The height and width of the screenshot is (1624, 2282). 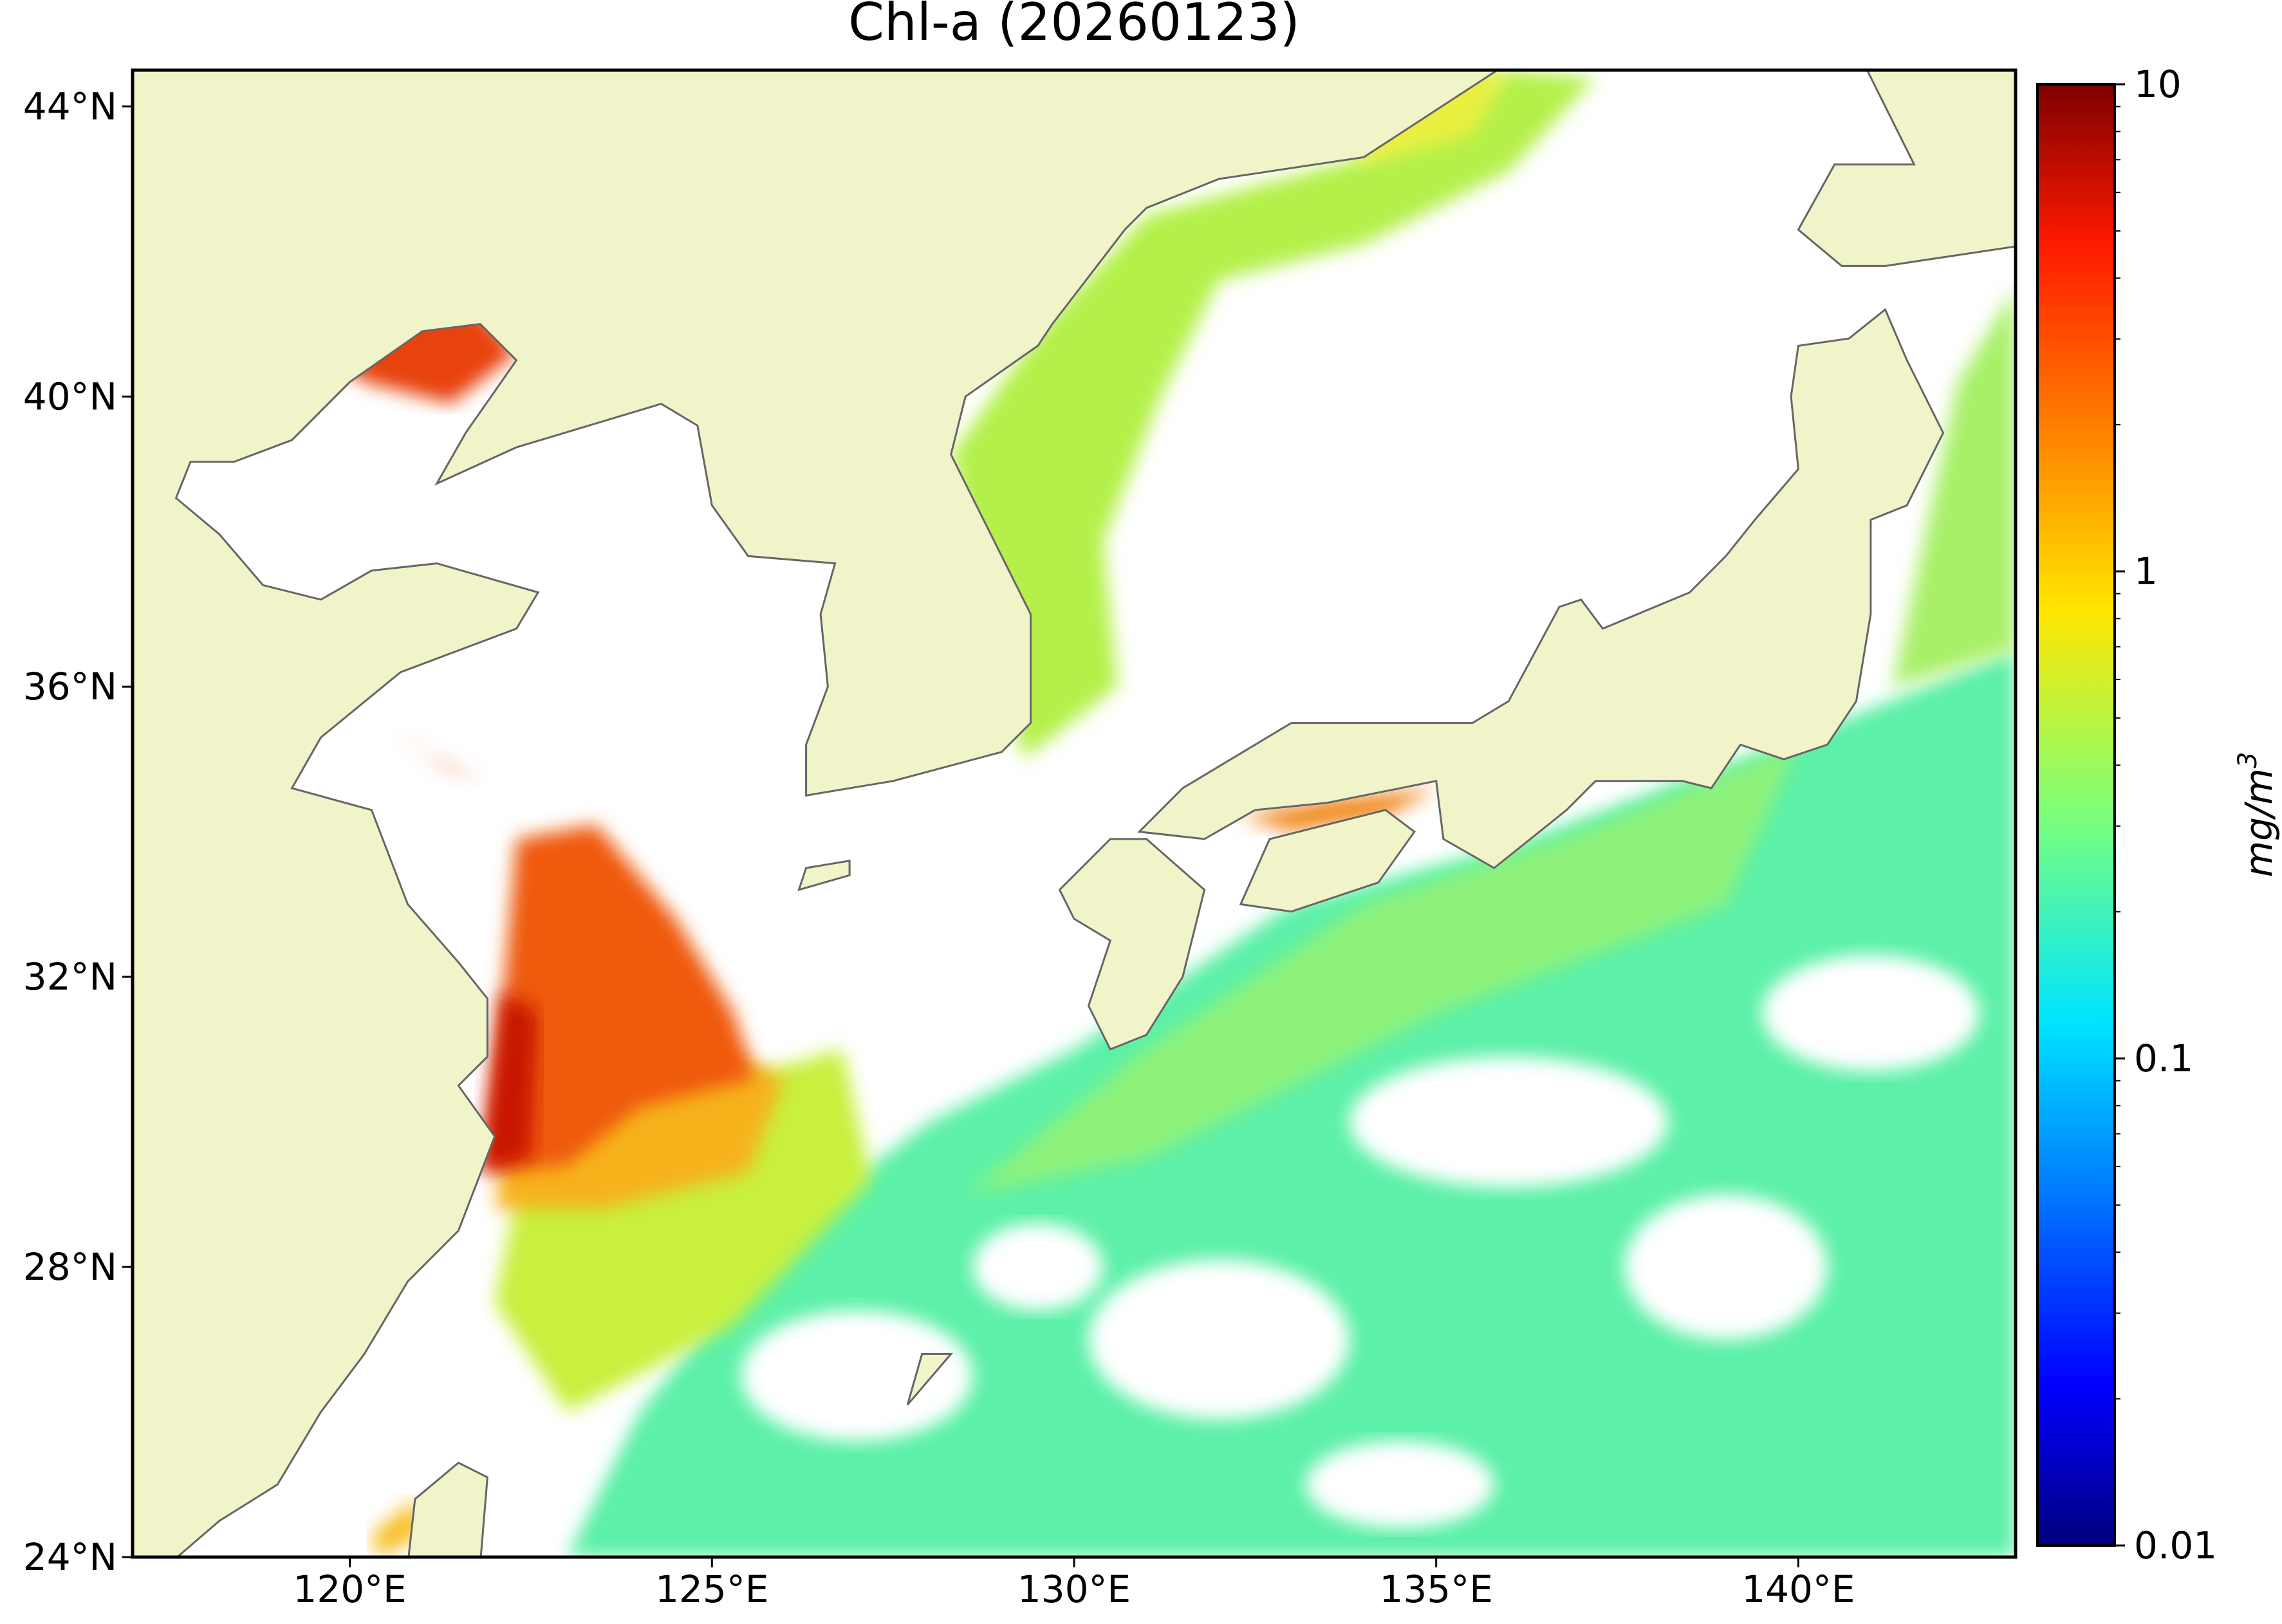 I want to click on y-tick-label: 40°N, so click(x=70, y=396).